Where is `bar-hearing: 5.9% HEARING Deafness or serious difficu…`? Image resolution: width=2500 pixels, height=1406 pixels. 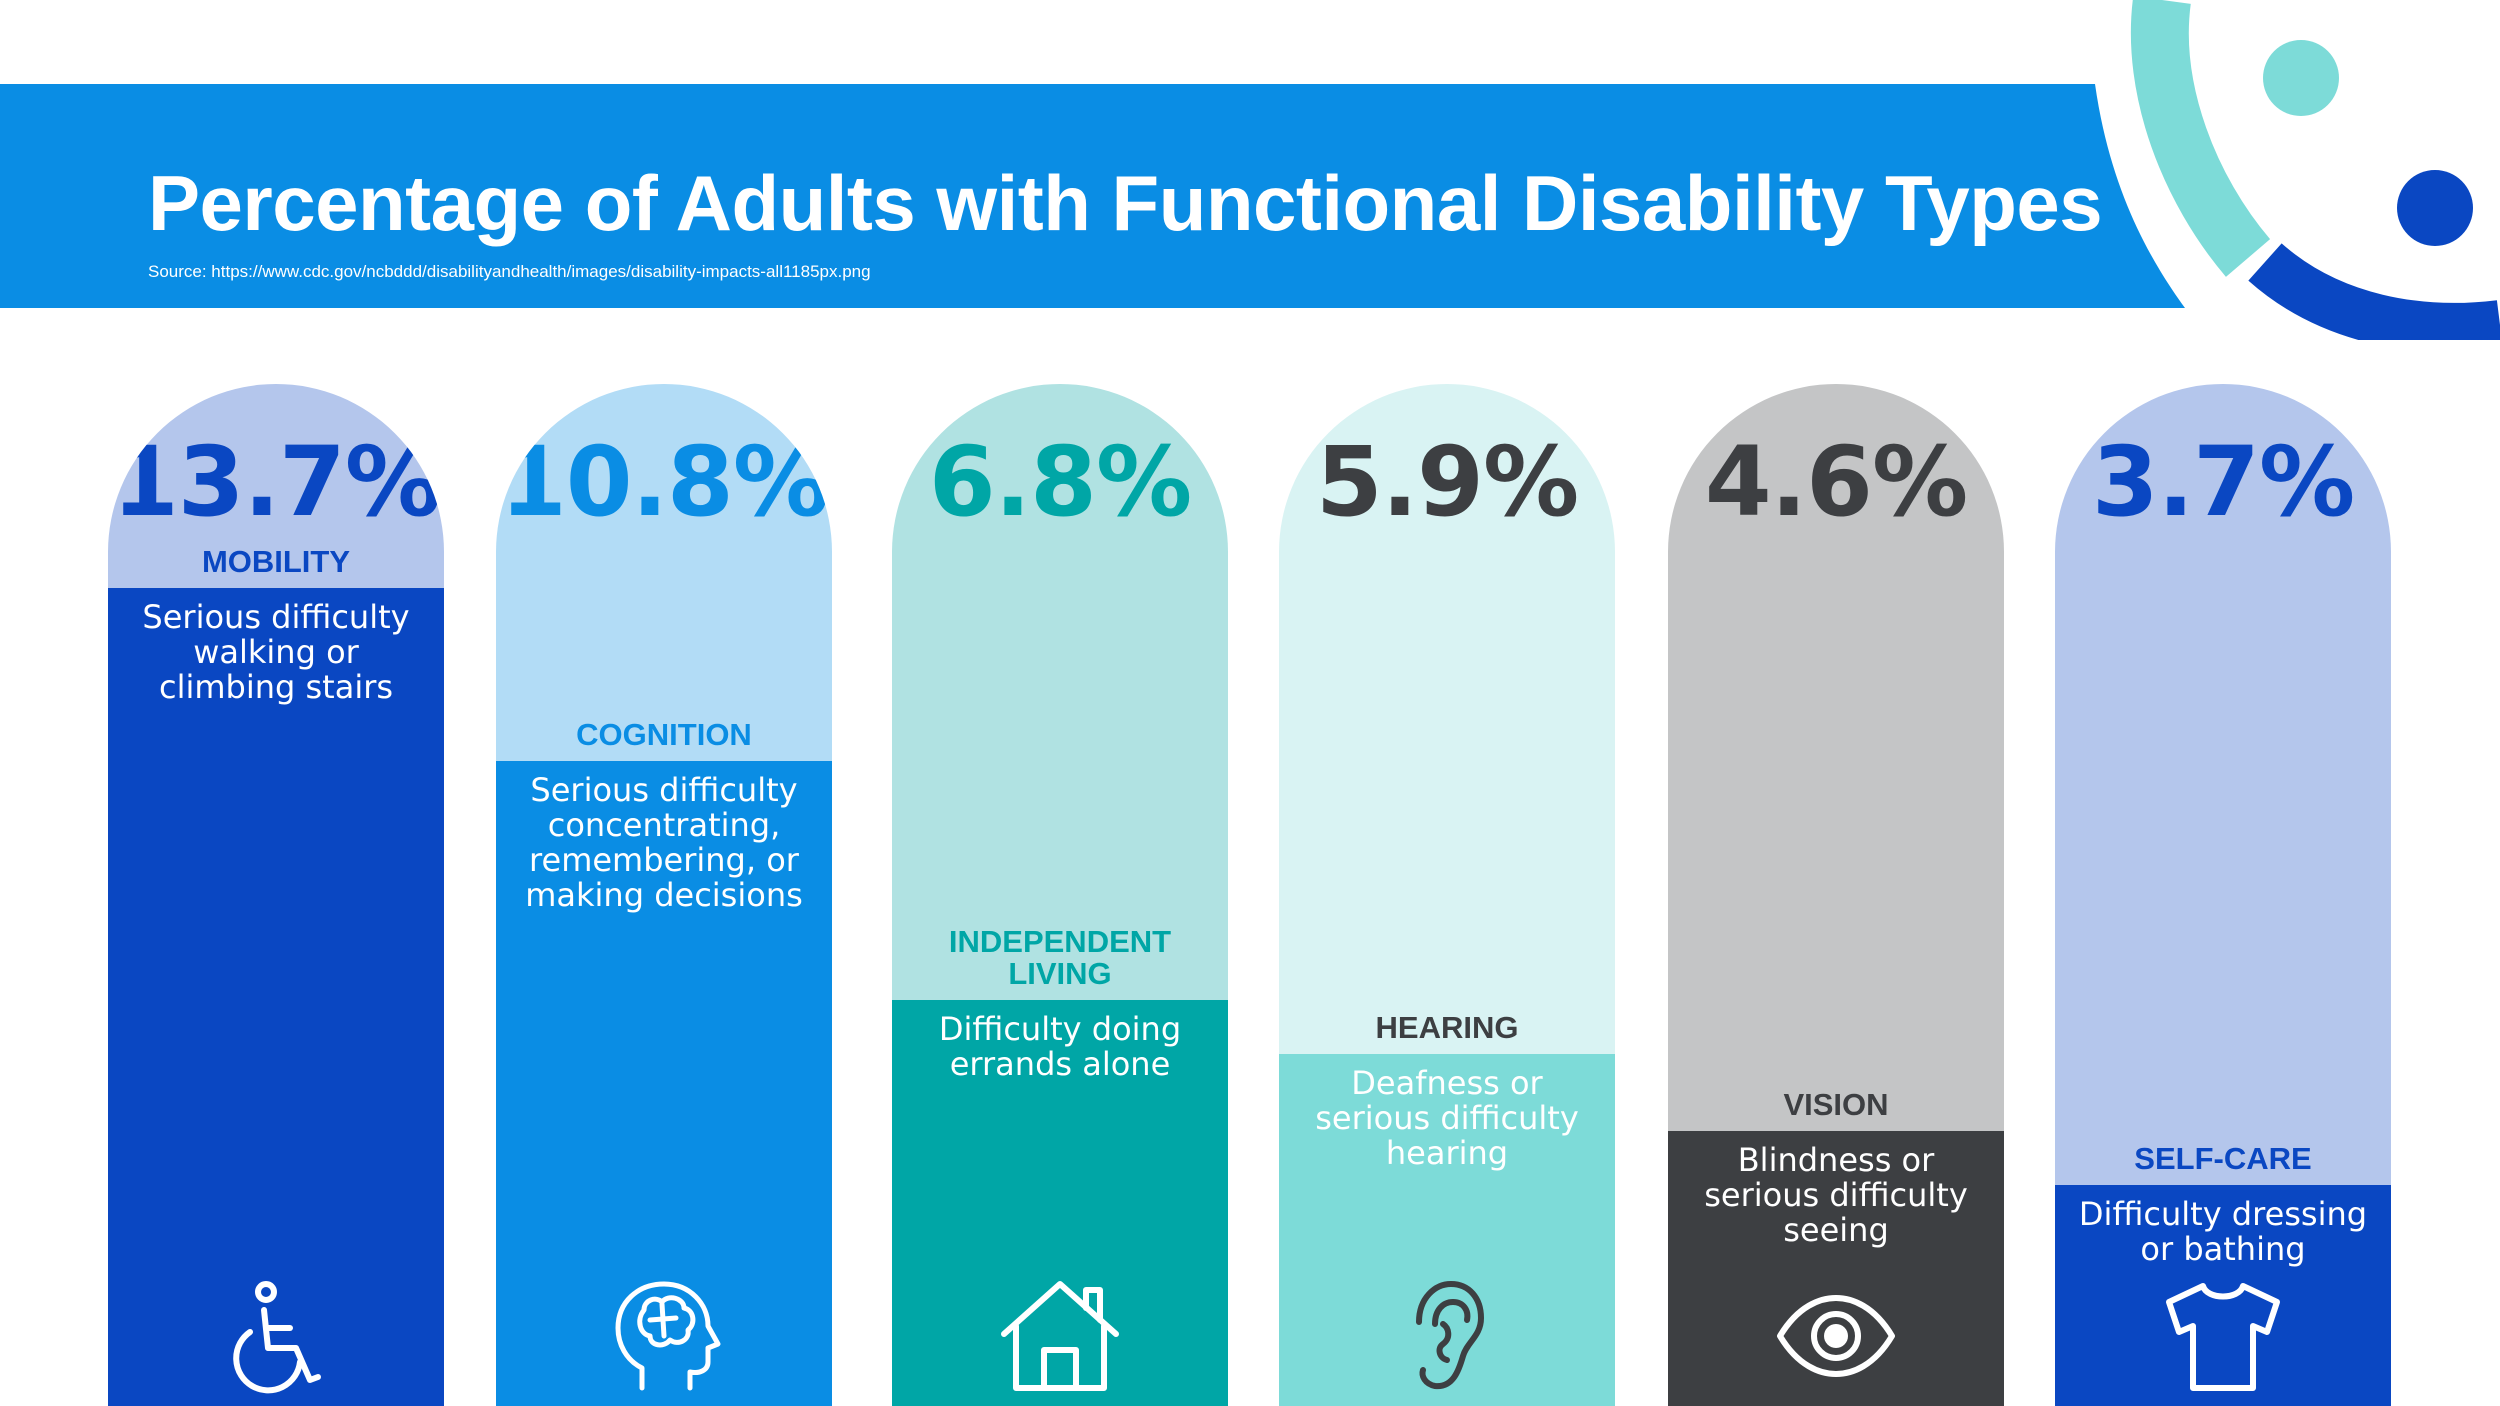
bar-hearing: 5.9% HEARING Deafness or serious difficu… is located at coordinates (1447, 895).